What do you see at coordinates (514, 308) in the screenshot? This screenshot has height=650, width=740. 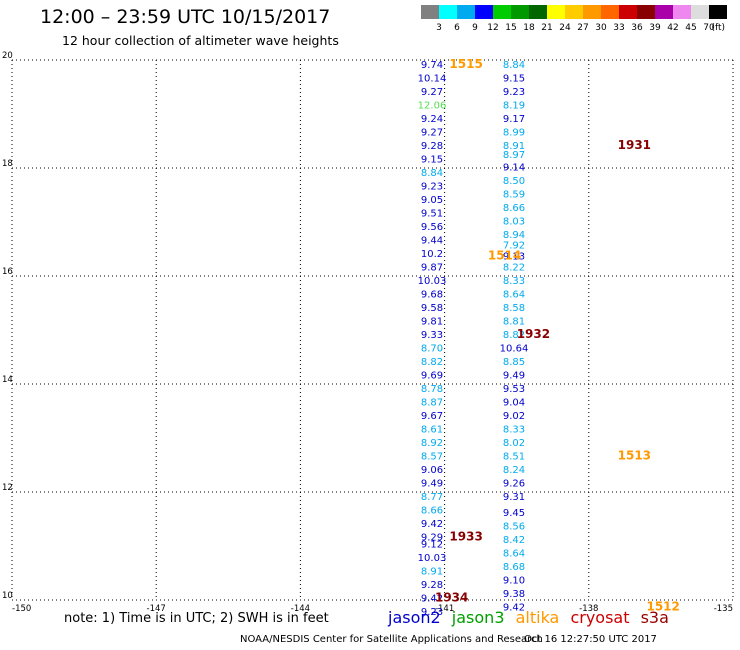 I see `wave-height-value: 8.58` at bounding box center [514, 308].